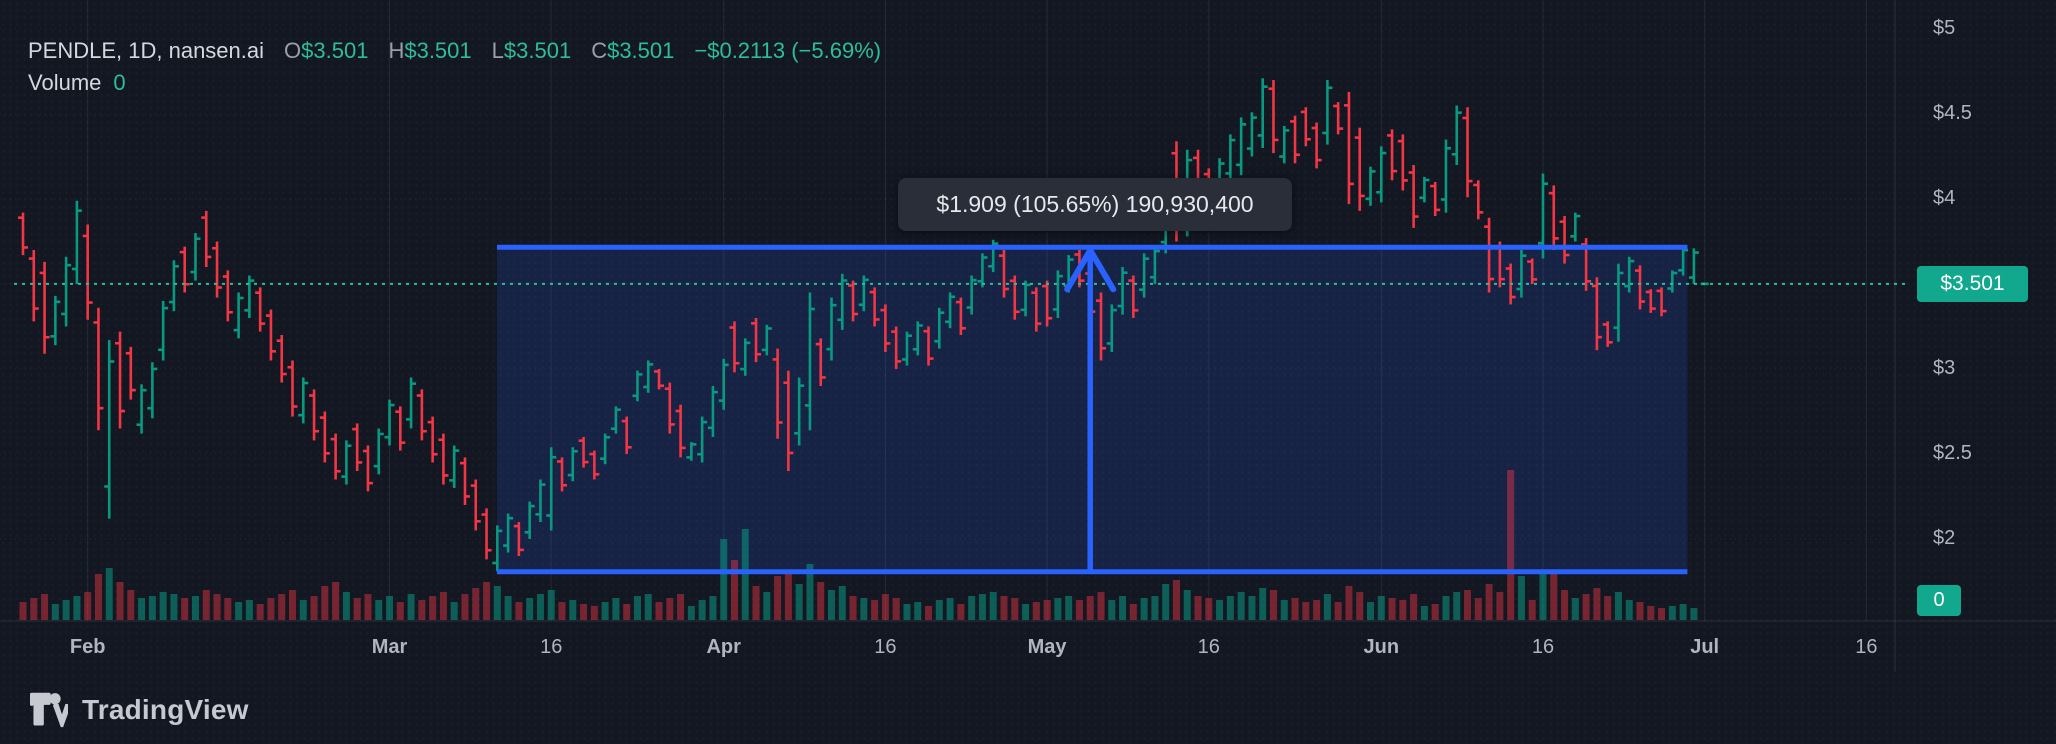 The width and height of the screenshot is (2056, 744). Describe the element at coordinates (1944, 28) in the screenshot. I see `price-axis-label: $5` at that location.